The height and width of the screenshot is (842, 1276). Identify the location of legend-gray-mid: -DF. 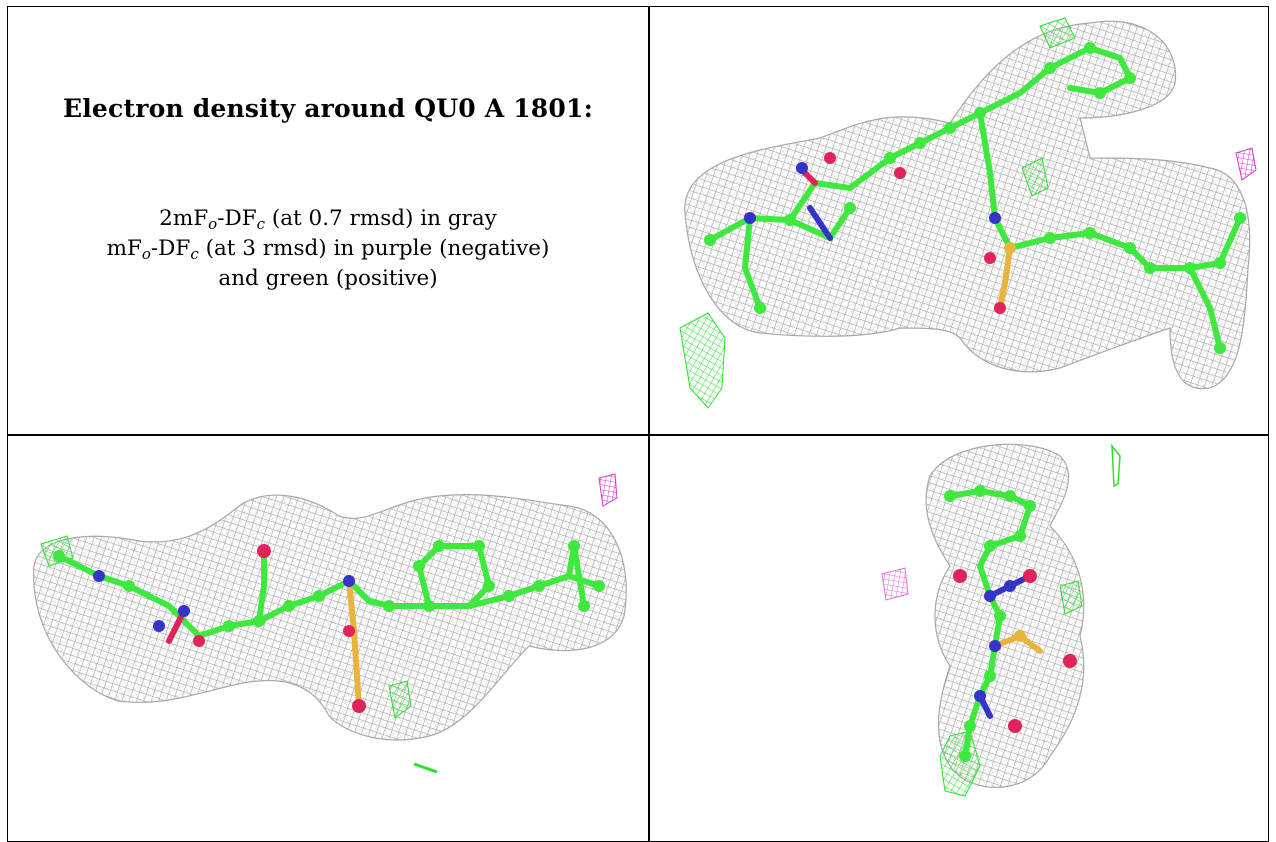
(237, 218).